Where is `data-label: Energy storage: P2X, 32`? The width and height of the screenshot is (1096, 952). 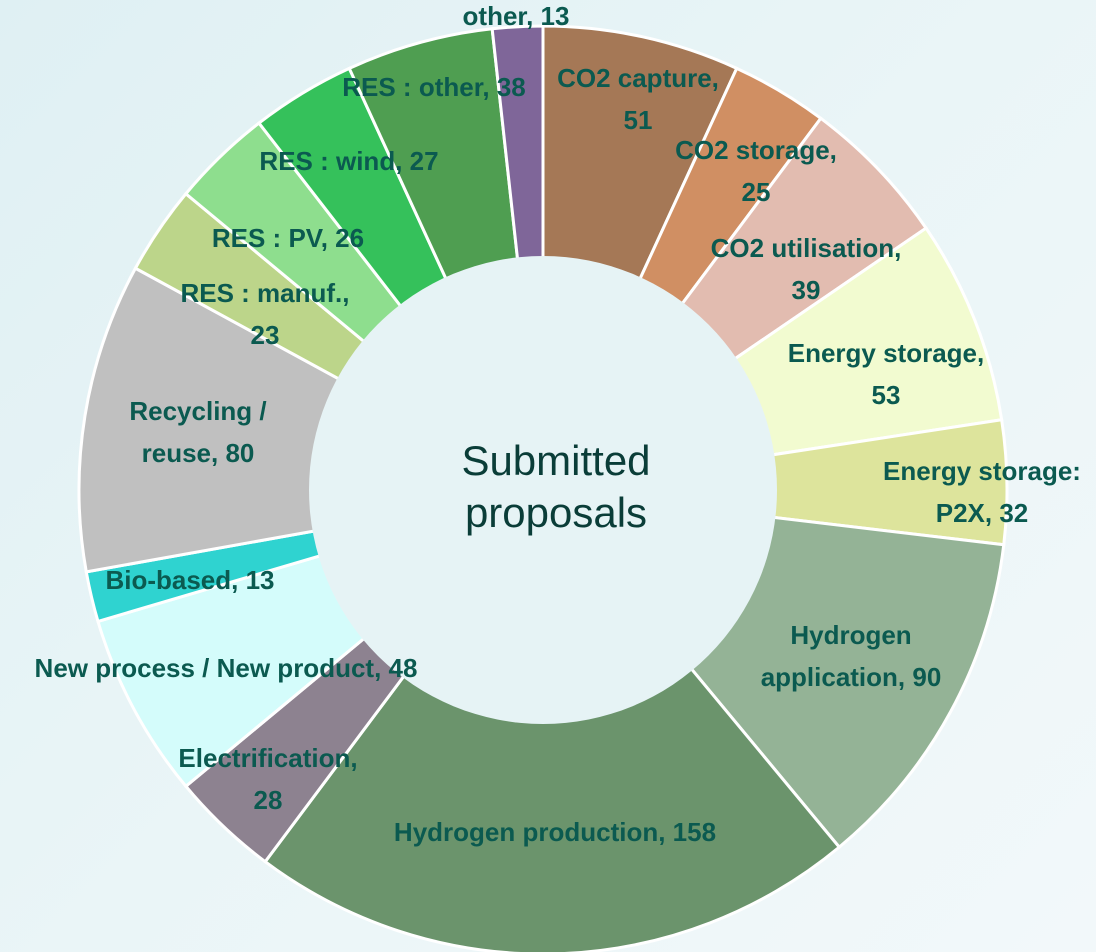 data-label: Energy storage: P2X, 32 is located at coordinates (982, 492).